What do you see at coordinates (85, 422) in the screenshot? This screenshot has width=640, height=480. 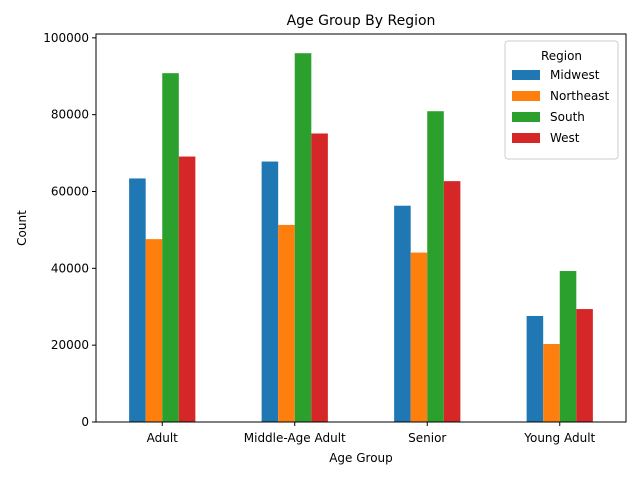 I see `y-tick-label: 0` at bounding box center [85, 422].